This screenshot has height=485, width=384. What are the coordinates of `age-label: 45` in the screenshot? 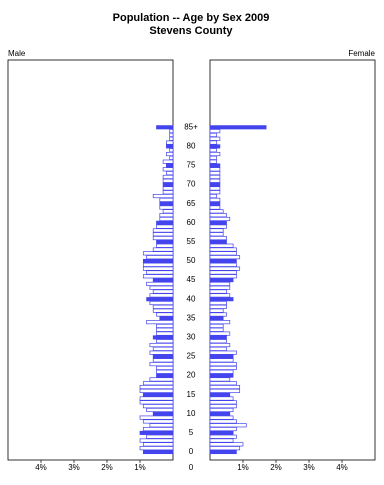 It's located at (191, 279).